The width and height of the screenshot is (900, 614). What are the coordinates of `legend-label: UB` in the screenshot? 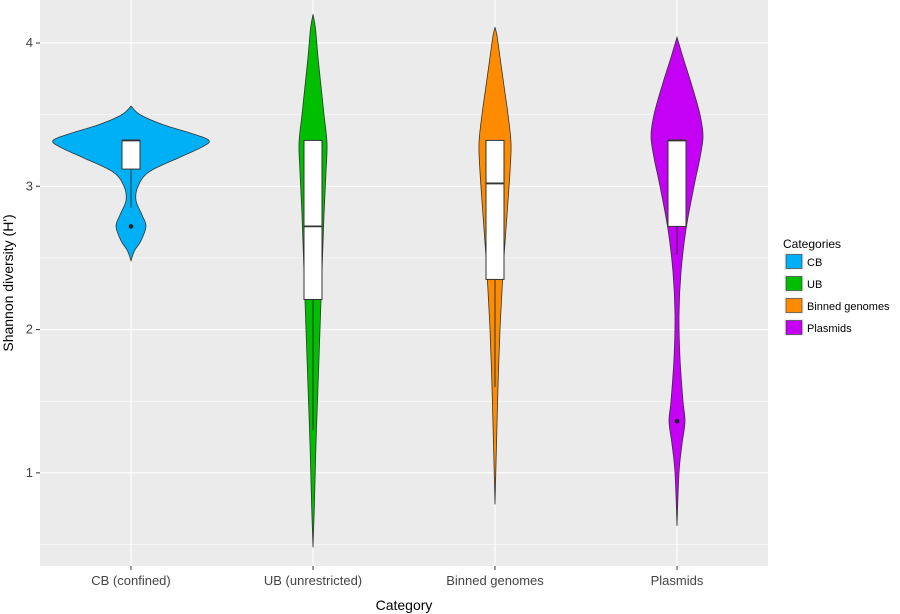 It's located at (814, 285).